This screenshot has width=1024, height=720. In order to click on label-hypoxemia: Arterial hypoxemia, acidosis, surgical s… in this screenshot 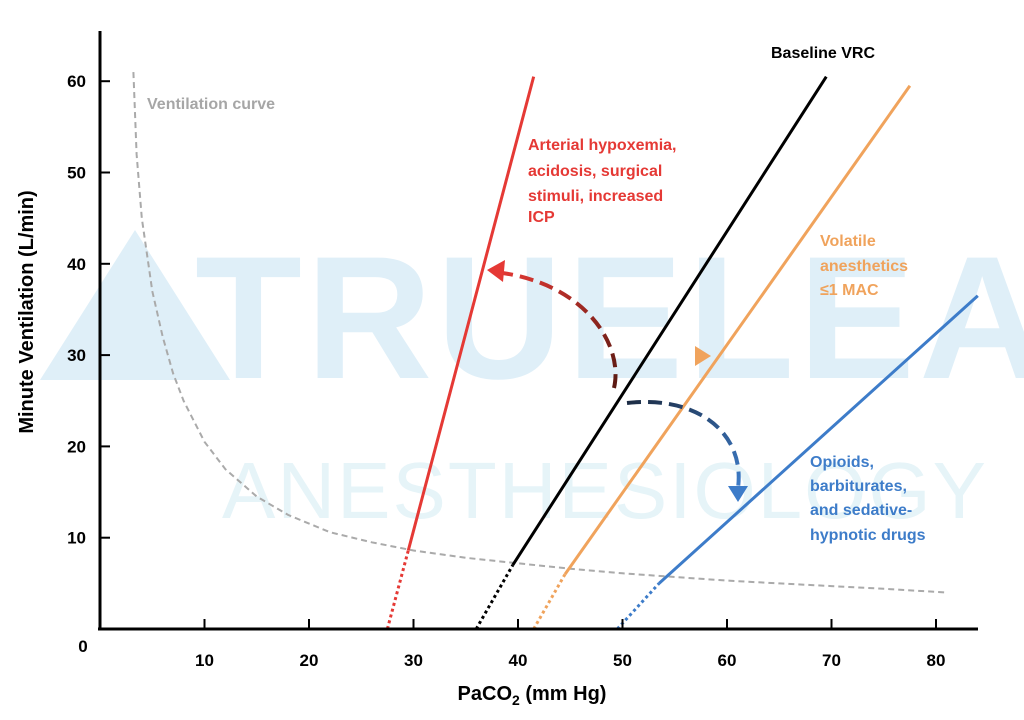, I will do `click(604, 181)`.